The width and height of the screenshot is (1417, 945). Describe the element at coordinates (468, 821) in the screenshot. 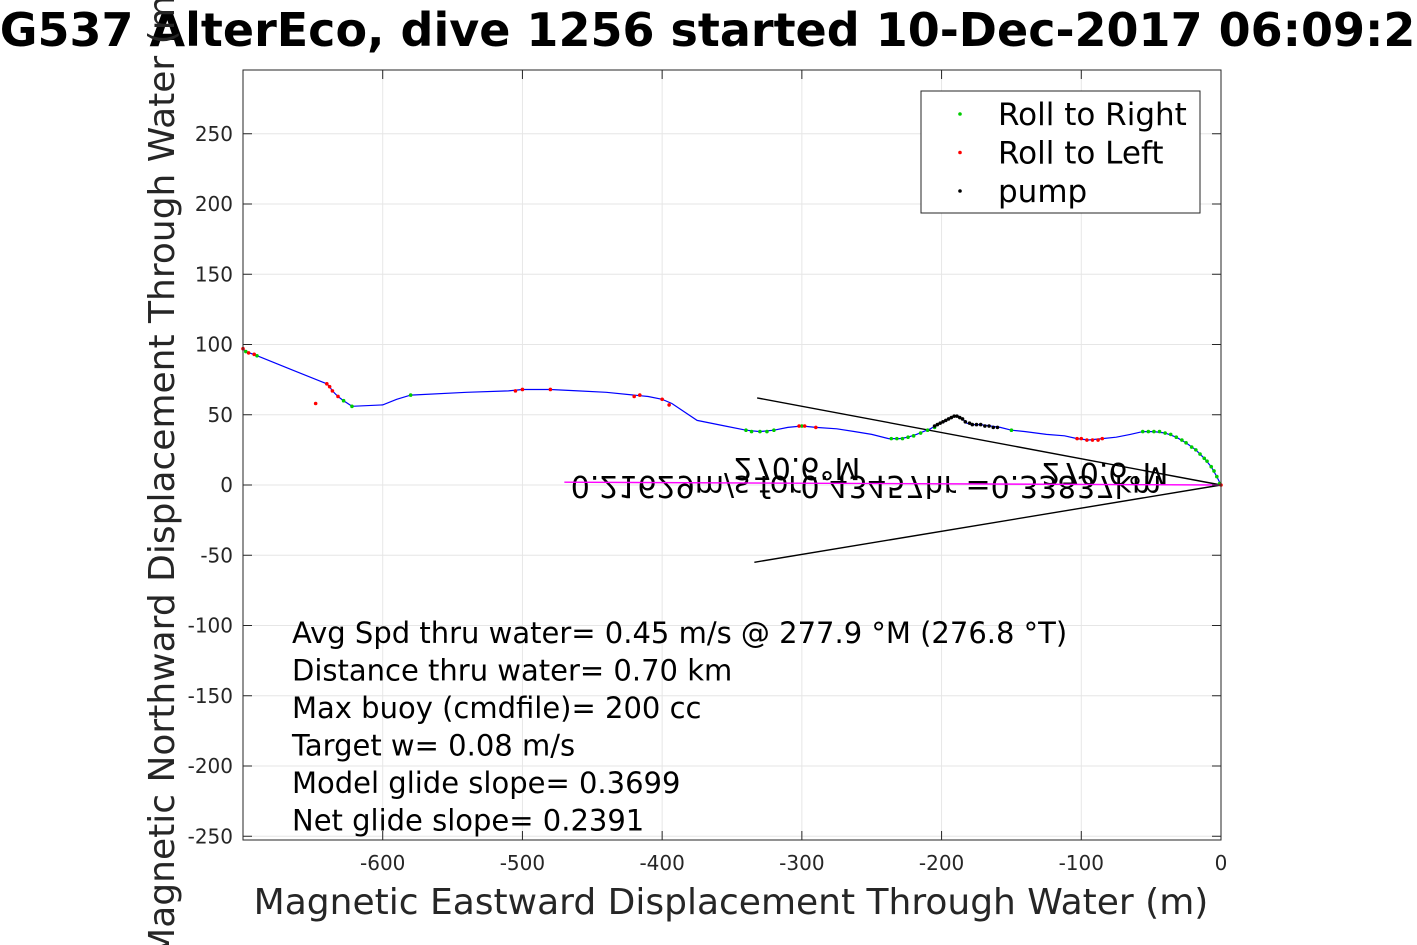

I see `annotation-line: Net glide slope= 0.2391` at that location.